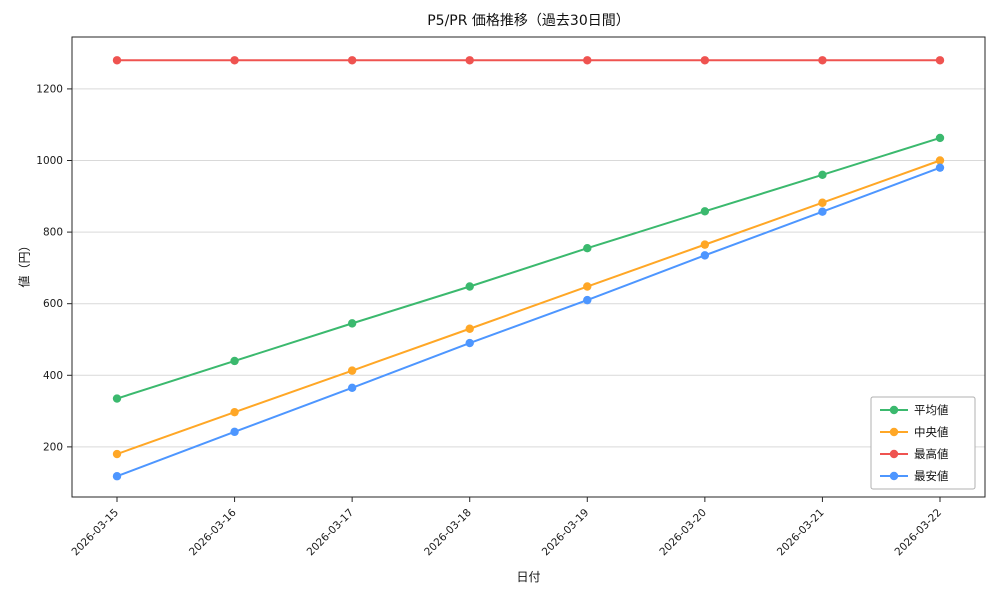  I want to click on x-tick-label: 2026-03-19, so click(566, 533).